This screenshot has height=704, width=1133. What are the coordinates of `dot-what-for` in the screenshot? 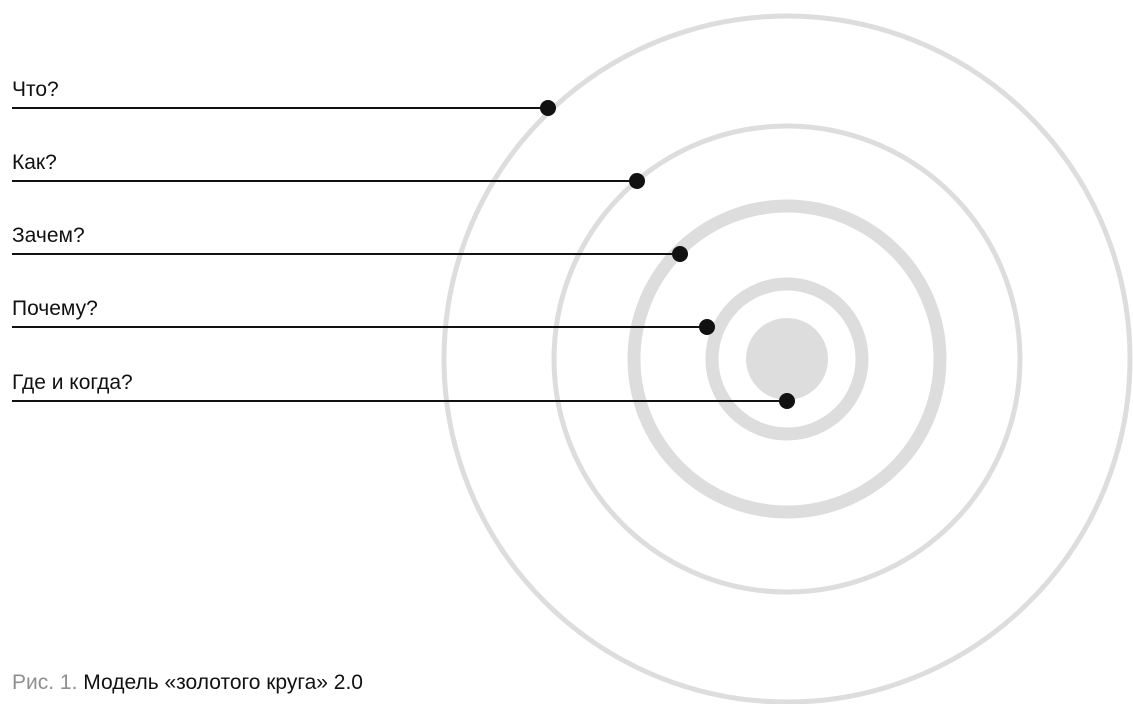 It's located at (680, 254).